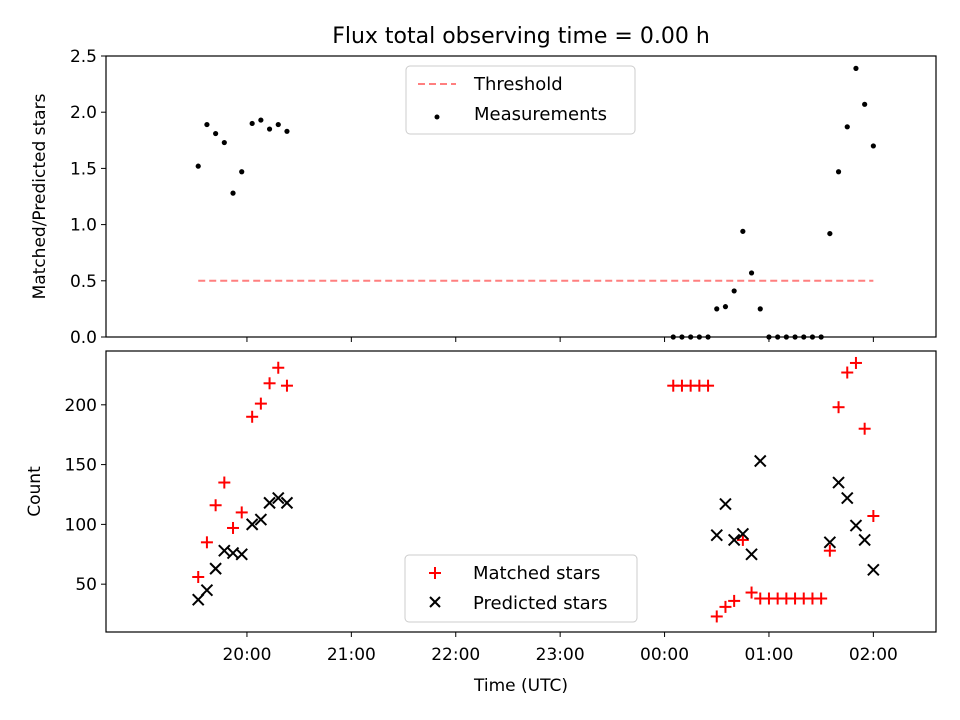 Image resolution: width=960 pixels, height=720 pixels. What do you see at coordinates (90, 585) in the screenshot?
I see `bottom-y-tick: 50` at bounding box center [90, 585].